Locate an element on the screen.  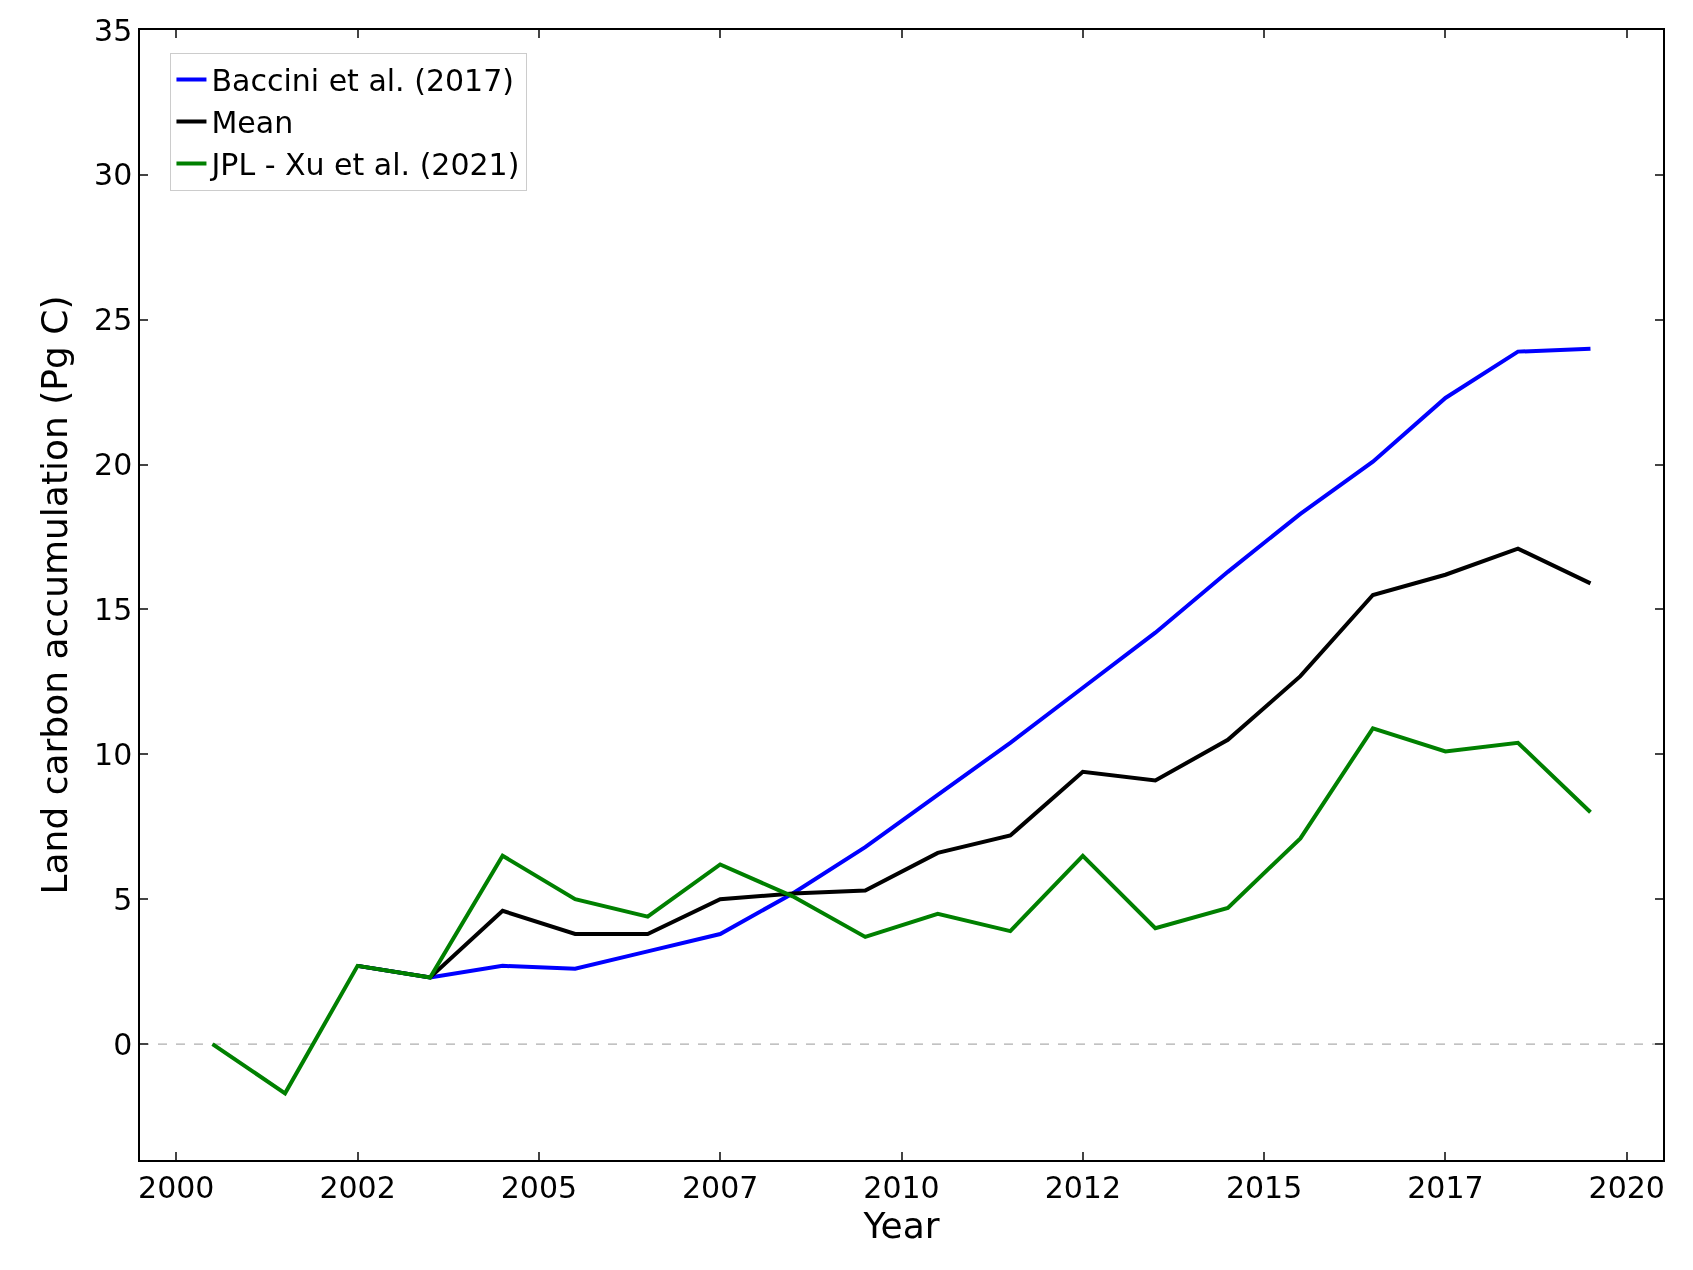
y-tick-label: 10 is located at coordinates (113, 754).